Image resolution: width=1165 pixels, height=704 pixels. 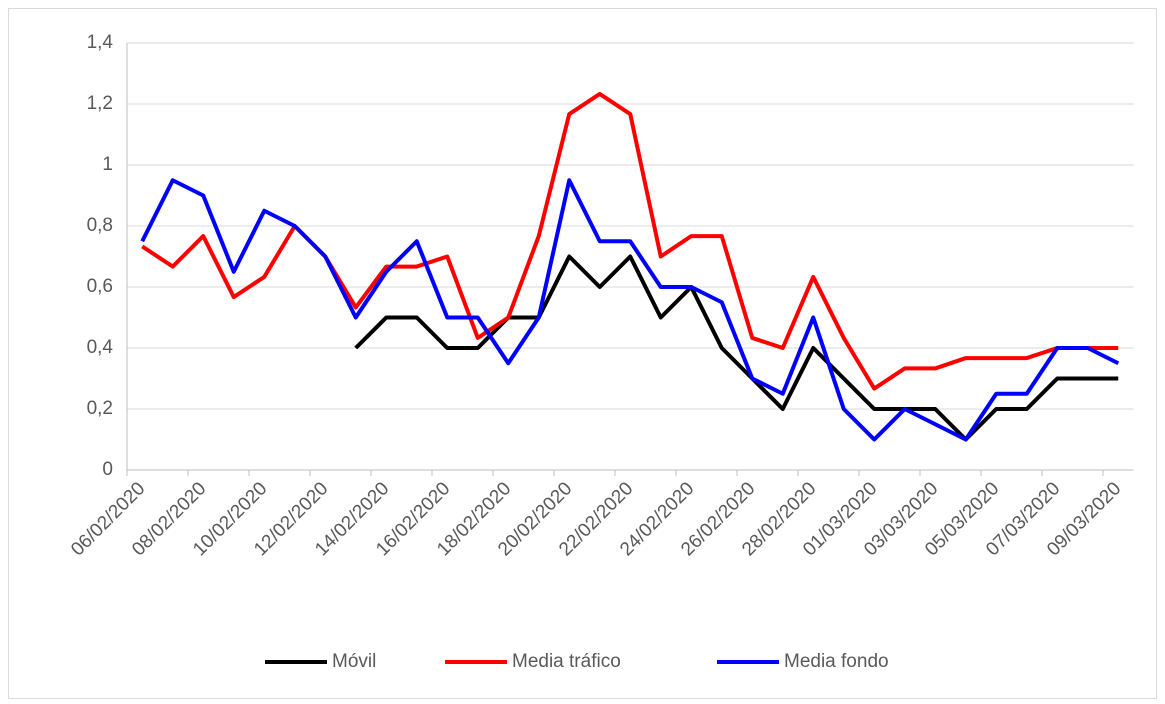 What do you see at coordinates (354, 661) in the screenshot?
I see `legend-label: Móvil` at bounding box center [354, 661].